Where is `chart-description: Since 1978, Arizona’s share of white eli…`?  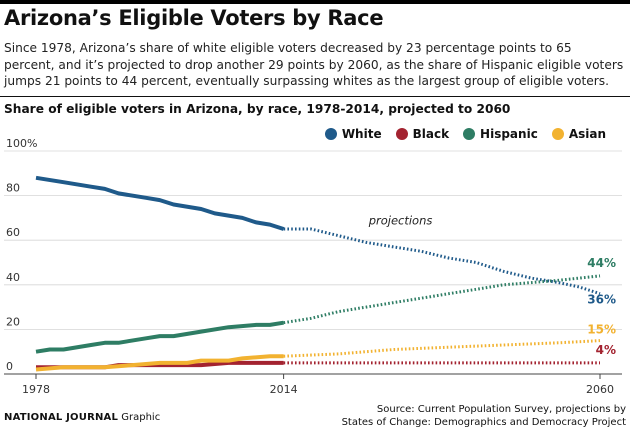
chart-description: Since 1978, Arizona’s share of white eli… is located at coordinates (314, 64).